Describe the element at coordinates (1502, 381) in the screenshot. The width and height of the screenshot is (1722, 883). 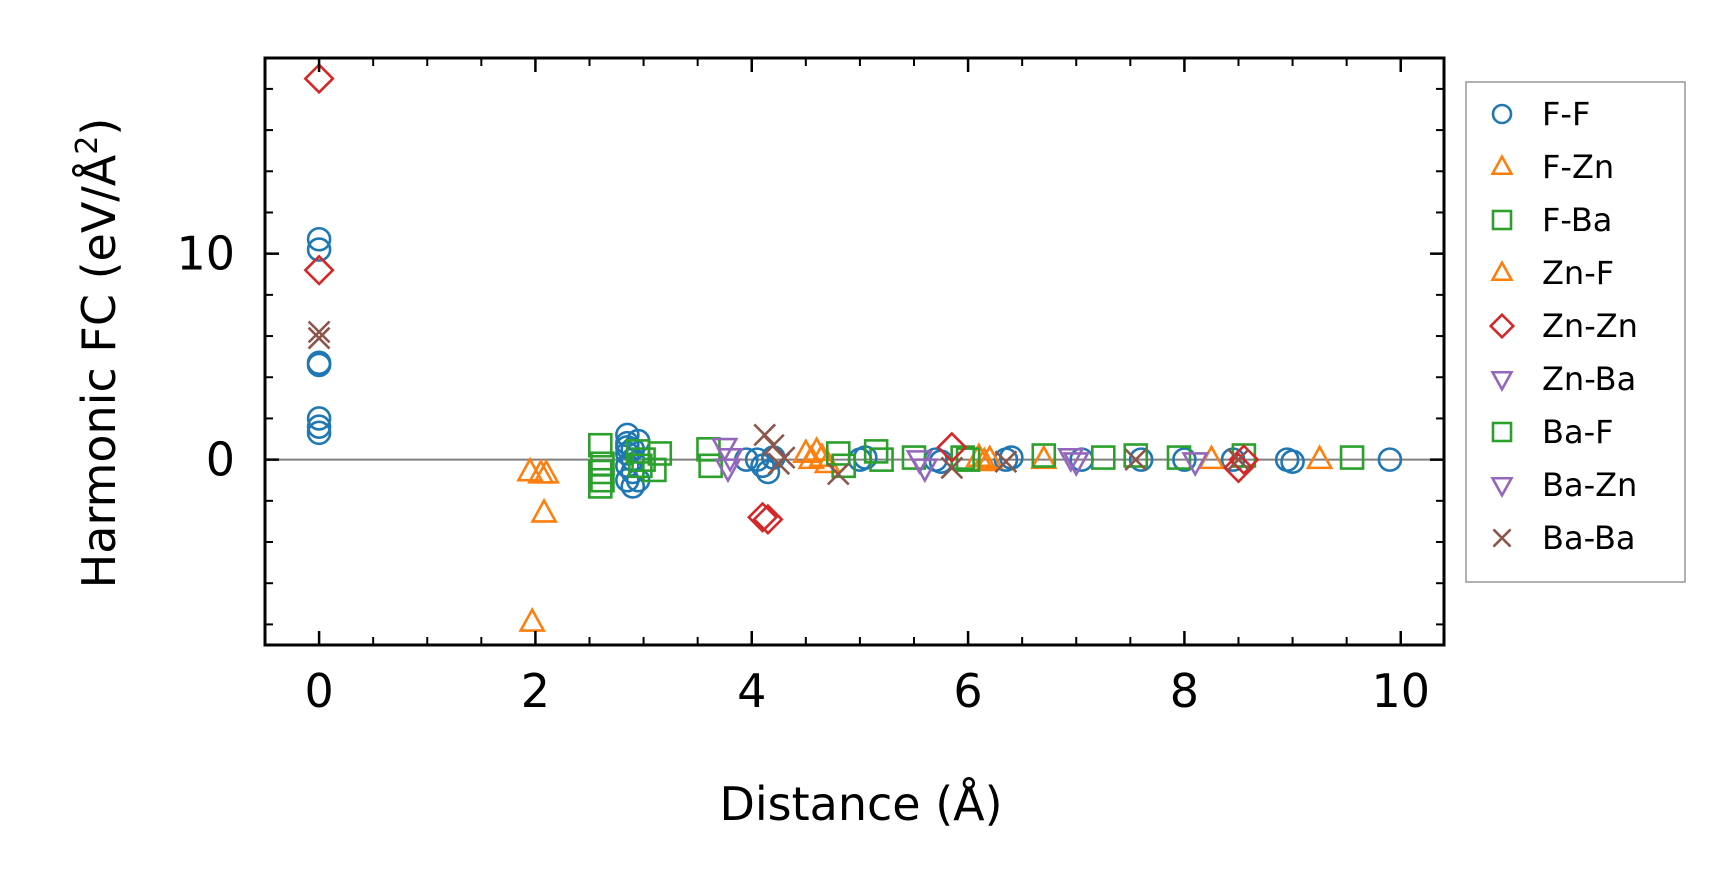
I see `legend-marker-zn-ba` at that location.